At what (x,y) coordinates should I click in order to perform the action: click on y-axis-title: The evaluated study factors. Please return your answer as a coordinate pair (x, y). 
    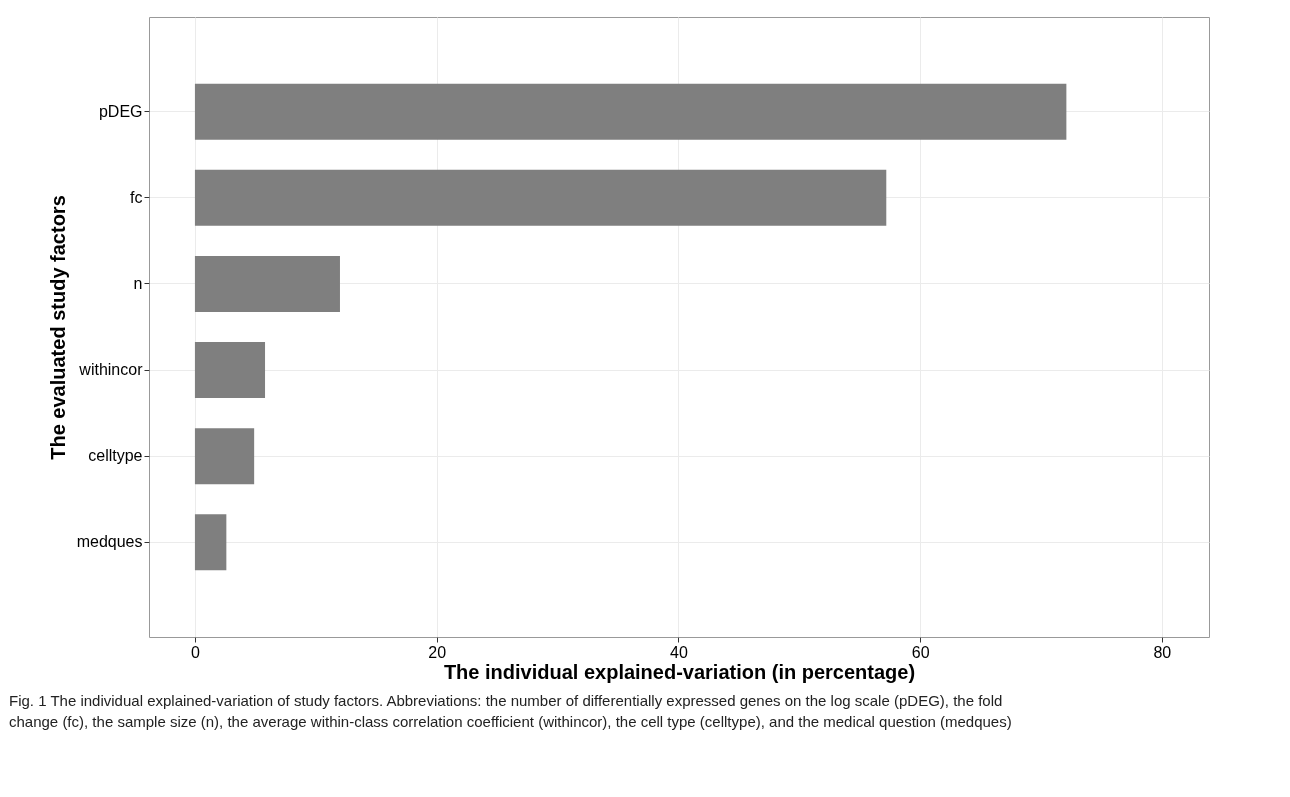
    Looking at the image, I should click on (57, 327).